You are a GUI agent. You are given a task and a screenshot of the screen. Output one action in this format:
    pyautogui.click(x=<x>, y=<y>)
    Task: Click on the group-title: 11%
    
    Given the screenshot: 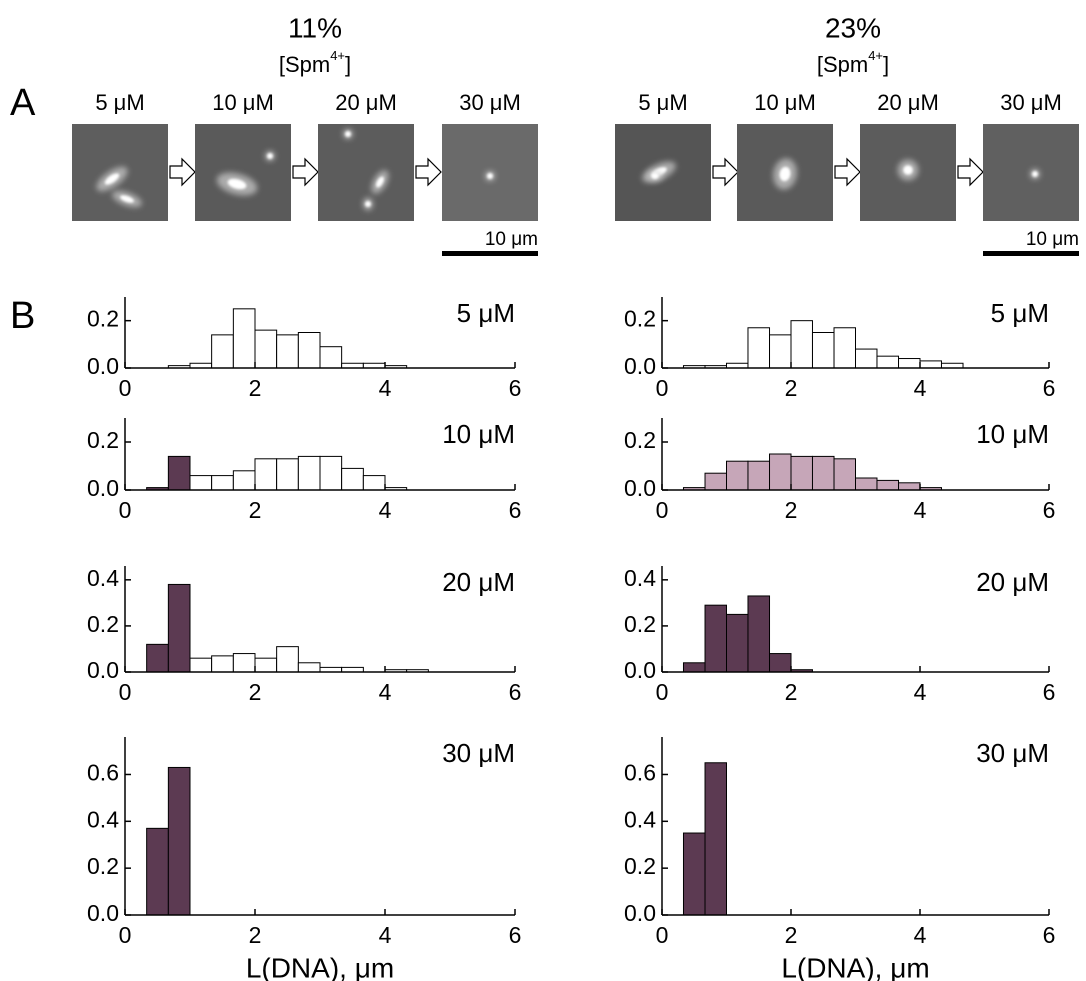 What is the action you would take?
    pyautogui.click(x=315, y=27)
    